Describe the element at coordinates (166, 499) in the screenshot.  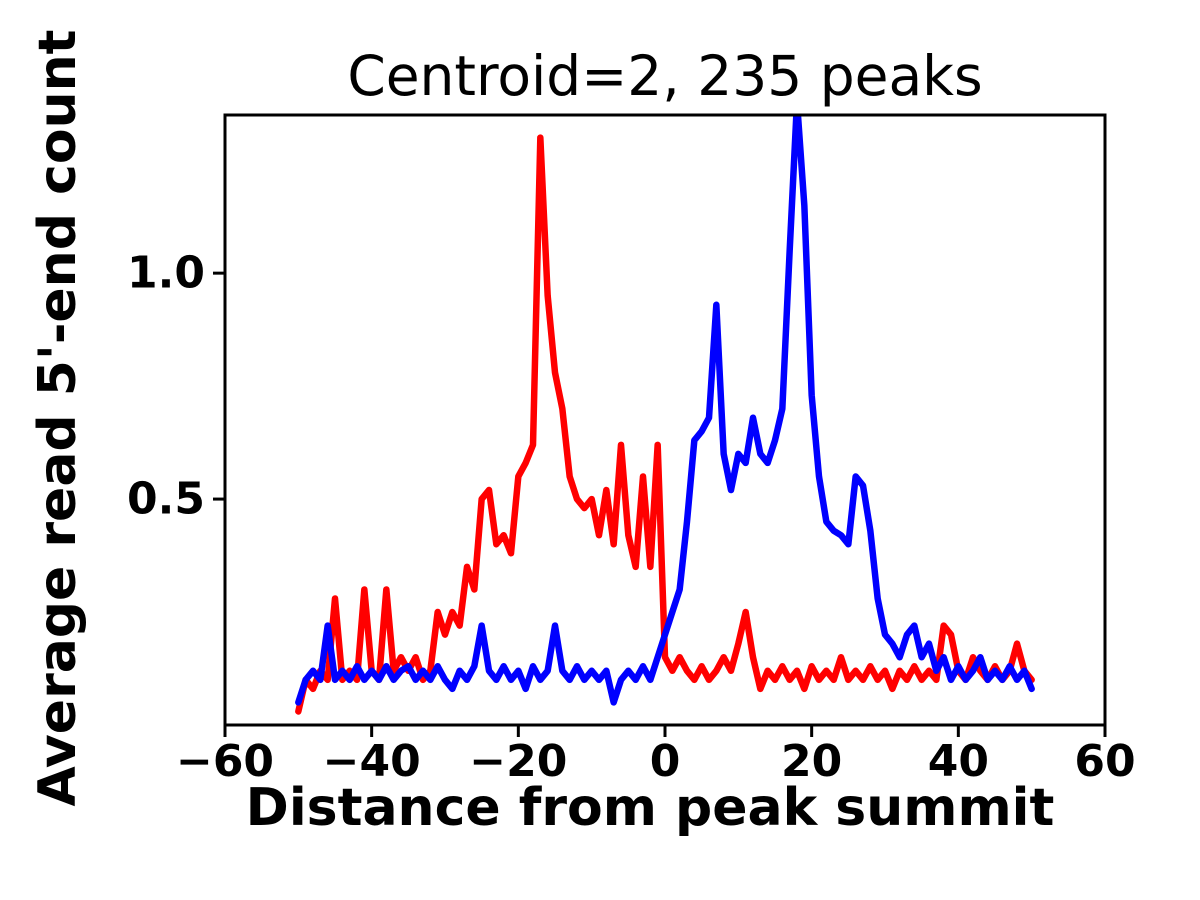
I see `y-tick-label: 0.5` at that location.